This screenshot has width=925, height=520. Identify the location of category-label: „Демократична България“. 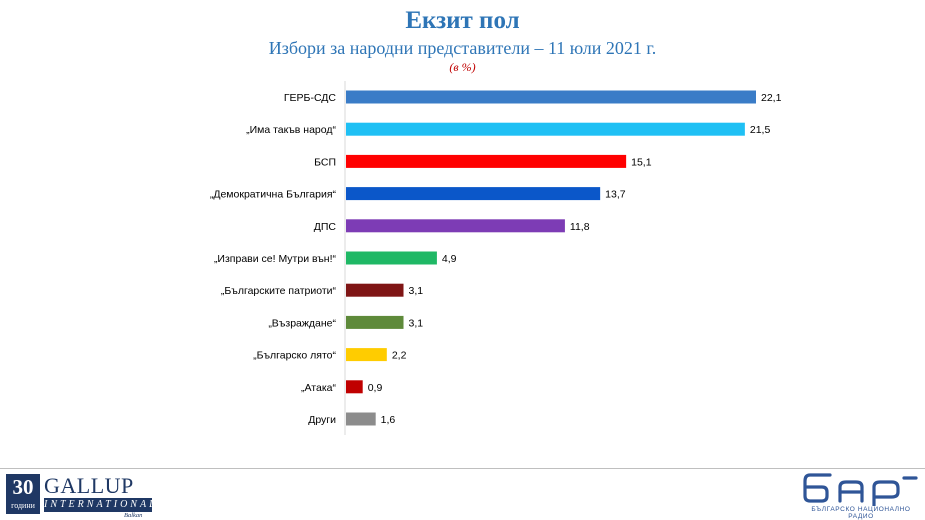
(273, 195).